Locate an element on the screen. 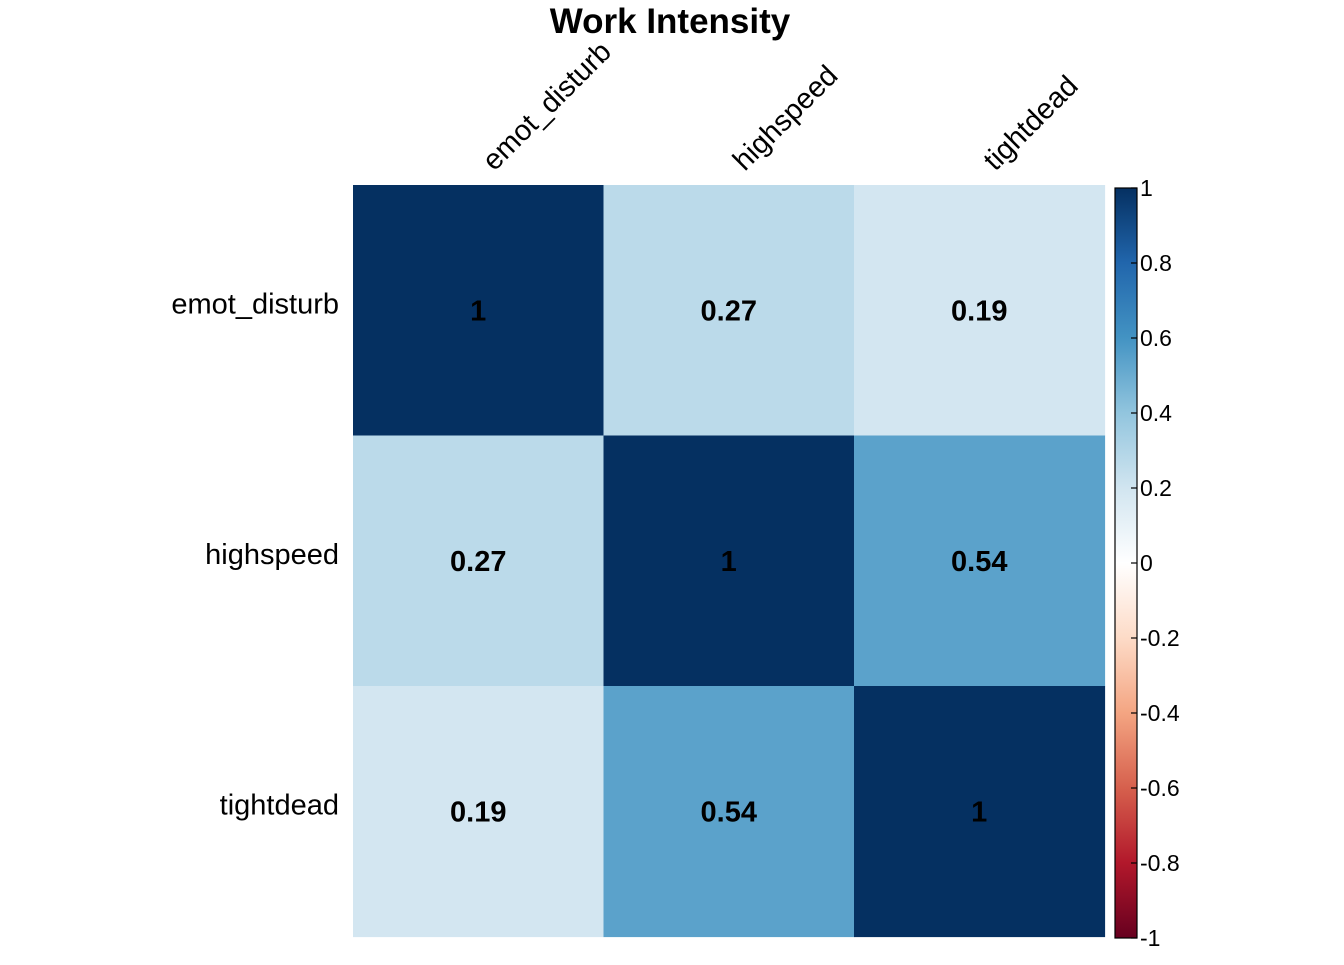 The image size is (1344, 965). heatmap-cell-tightdead-tightdead is located at coordinates (980, 812).